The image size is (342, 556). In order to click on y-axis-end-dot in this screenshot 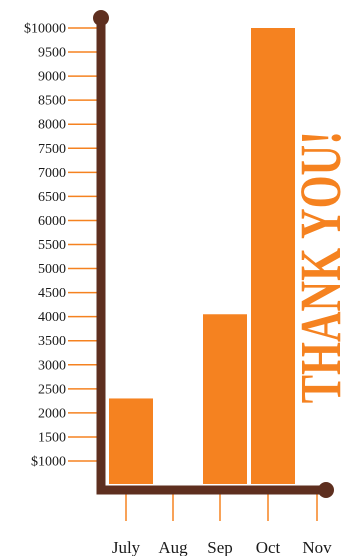, I will do `click(101, 18)`.